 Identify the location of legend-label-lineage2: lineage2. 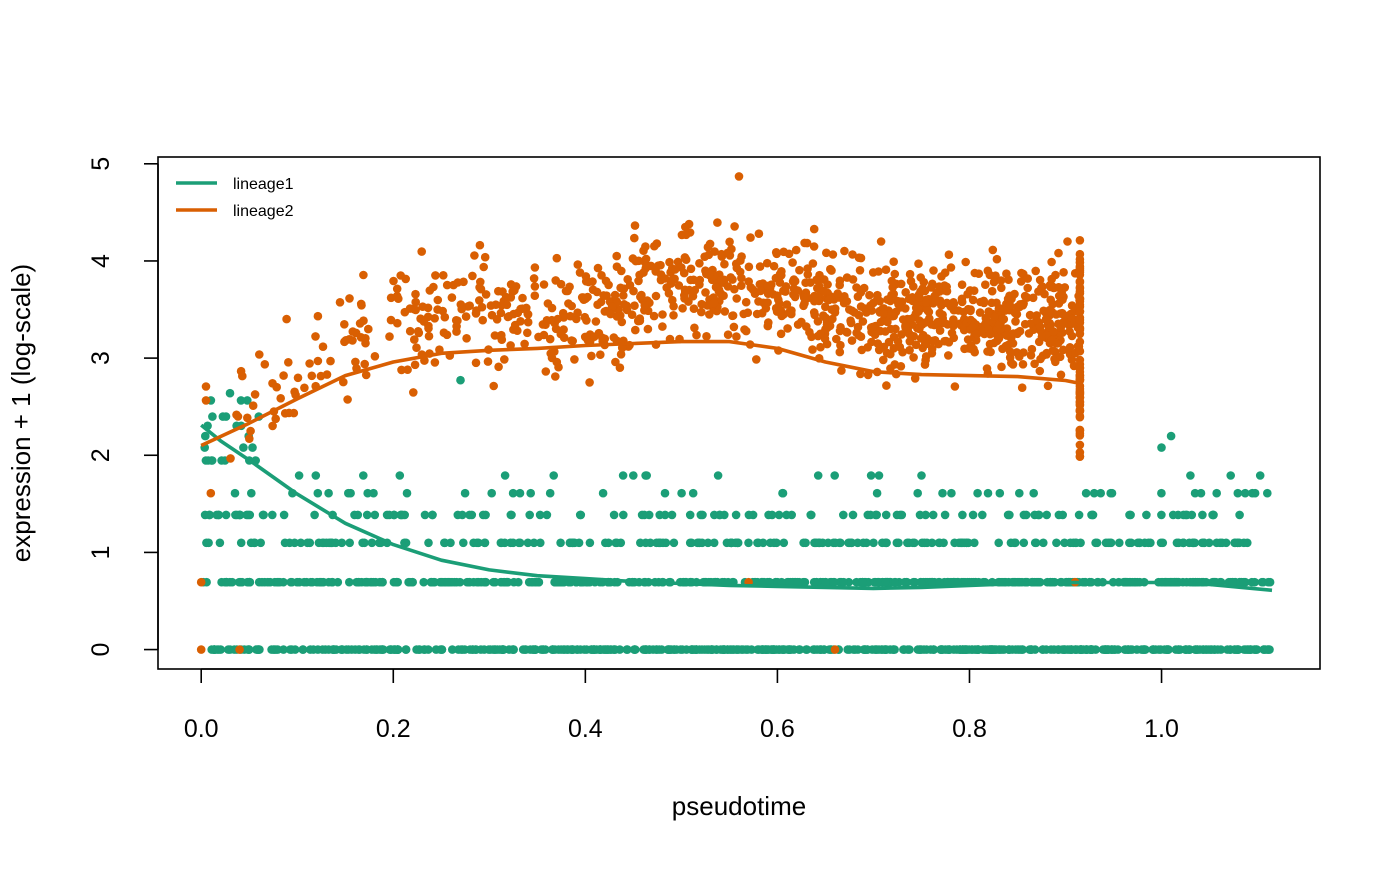
(263, 211).